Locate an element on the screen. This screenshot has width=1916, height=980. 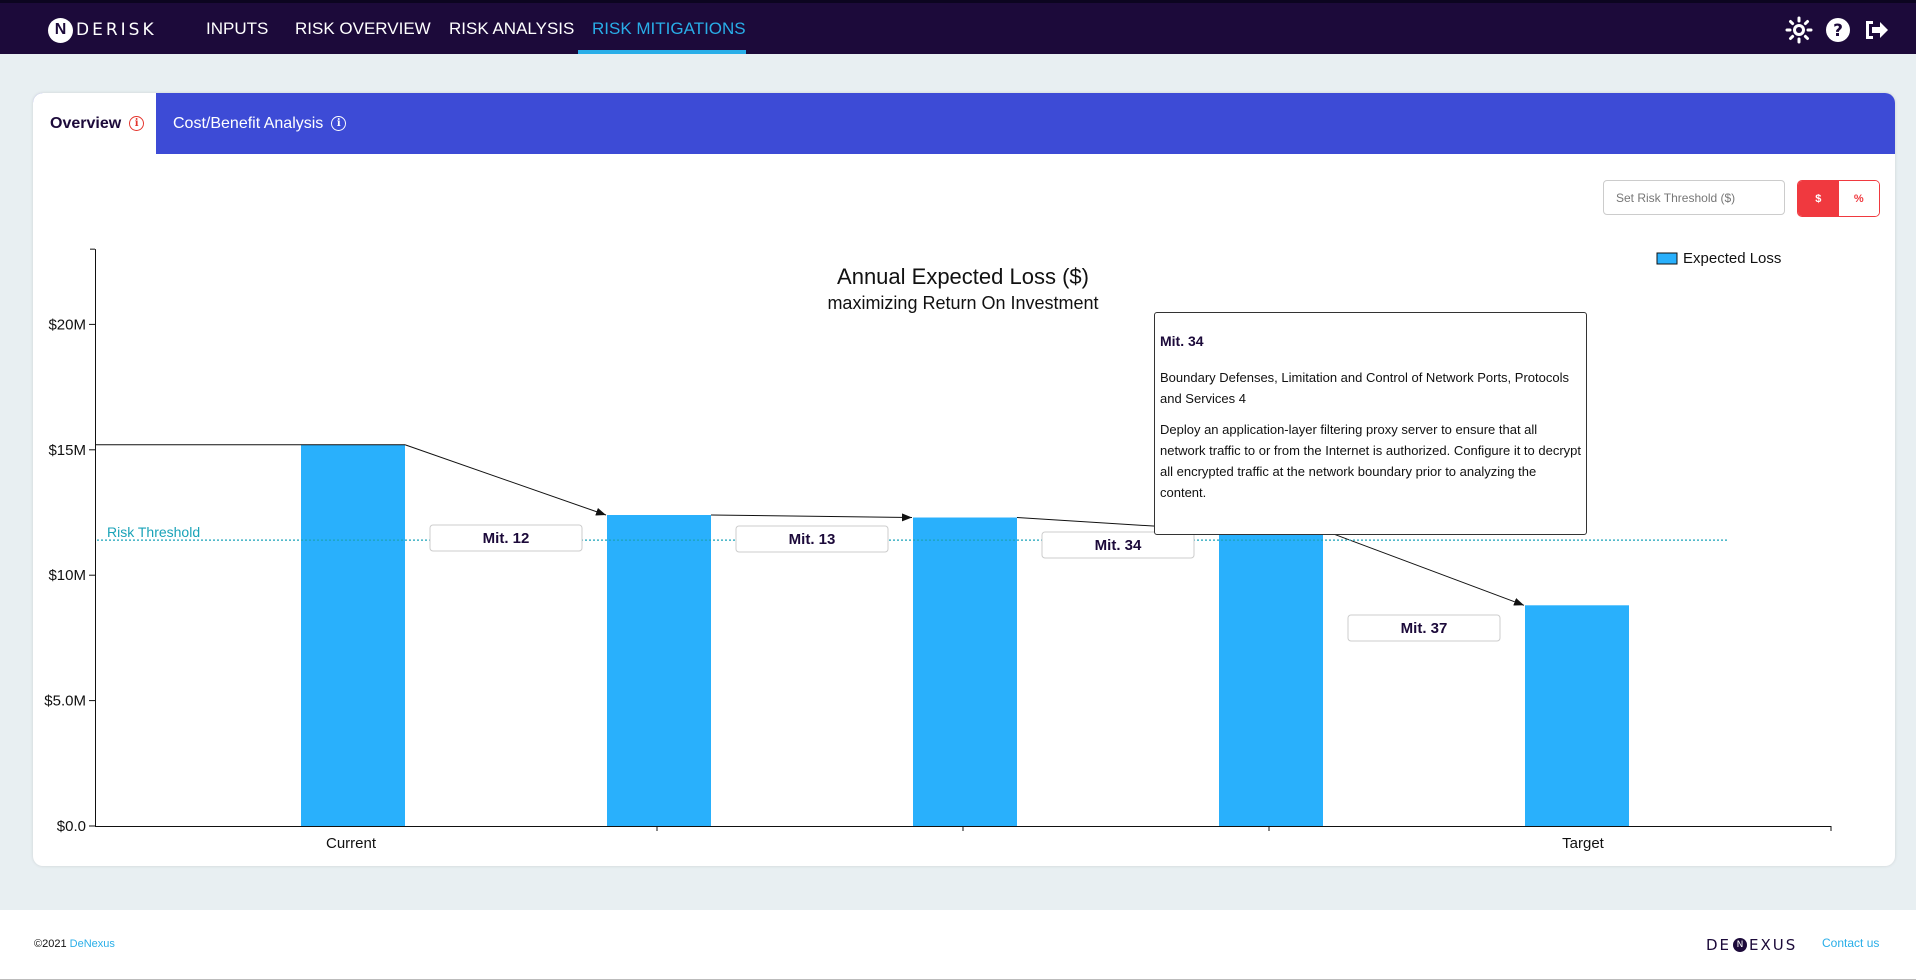
mitigation-labels: Mit. 12 Mit. 13 Mit. 34 Mit. 37 is located at coordinates (965, 583).